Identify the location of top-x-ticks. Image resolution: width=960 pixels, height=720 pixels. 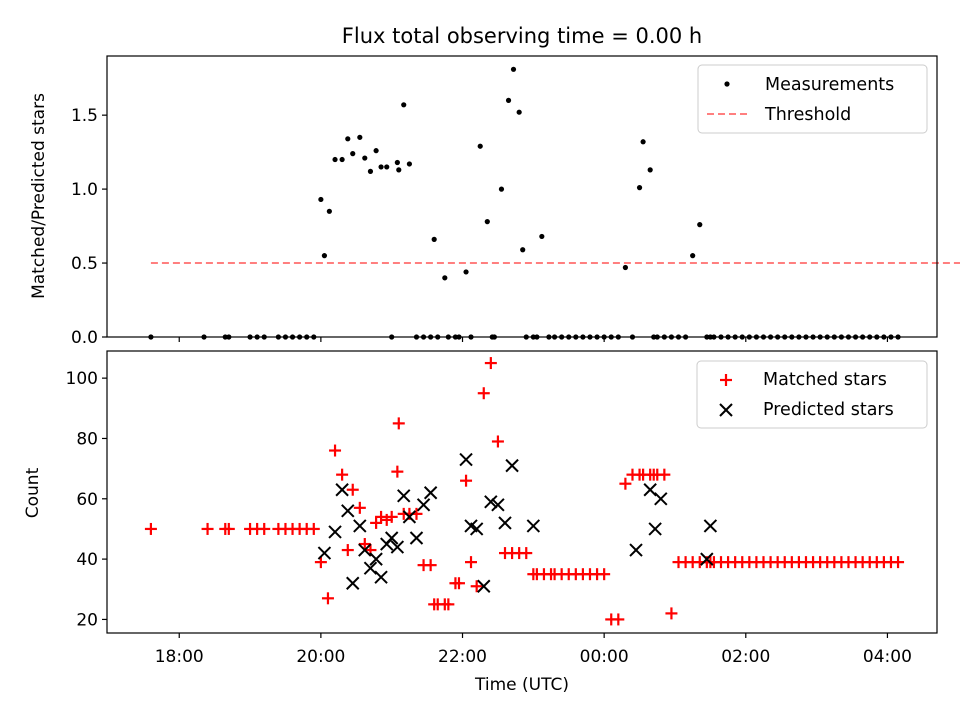
(533, 339).